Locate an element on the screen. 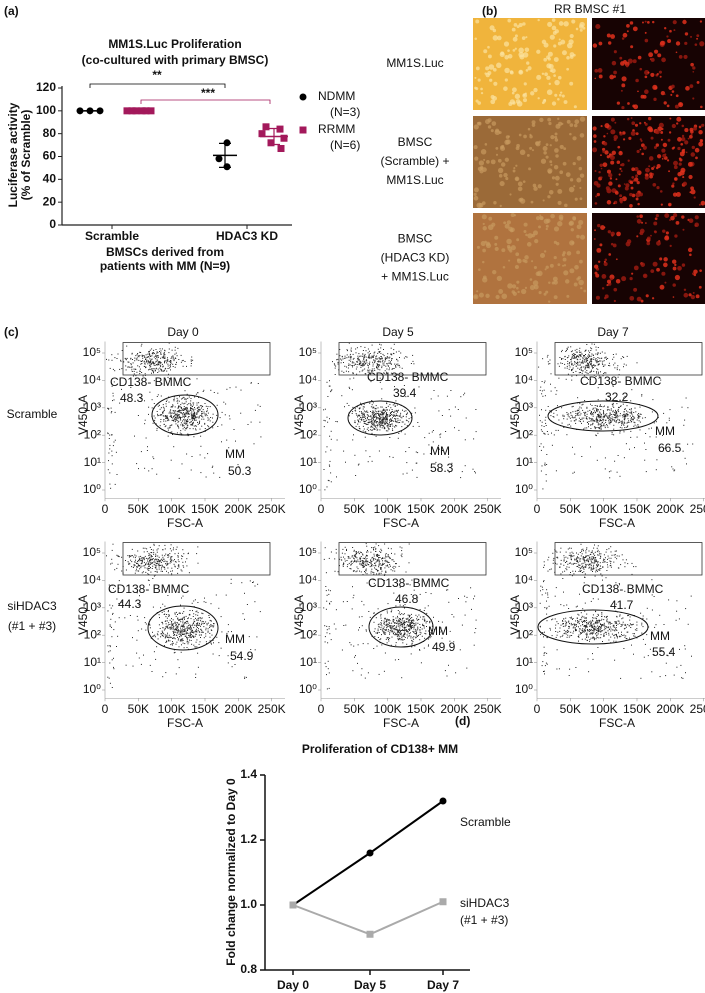 This screenshot has width=705, height=993. gate-percent: 66.5 is located at coordinates (670, 448).